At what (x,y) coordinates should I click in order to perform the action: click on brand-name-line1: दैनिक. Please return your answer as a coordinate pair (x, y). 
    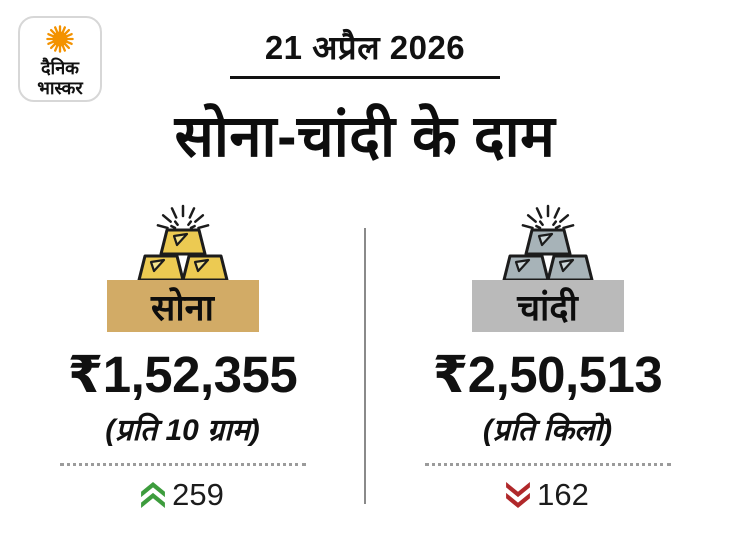
    Looking at the image, I should click on (60, 67).